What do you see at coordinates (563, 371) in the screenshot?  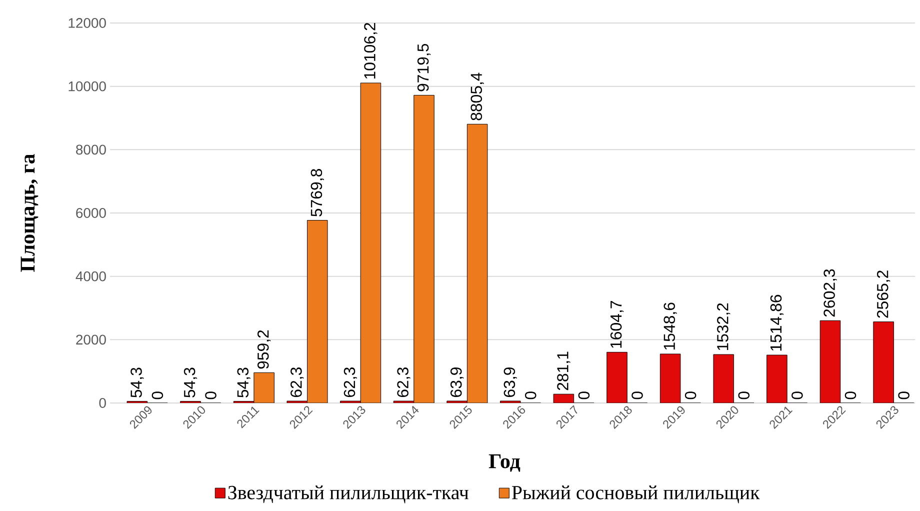 I see `data-label: 281,1` at bounding box center [563, 371].